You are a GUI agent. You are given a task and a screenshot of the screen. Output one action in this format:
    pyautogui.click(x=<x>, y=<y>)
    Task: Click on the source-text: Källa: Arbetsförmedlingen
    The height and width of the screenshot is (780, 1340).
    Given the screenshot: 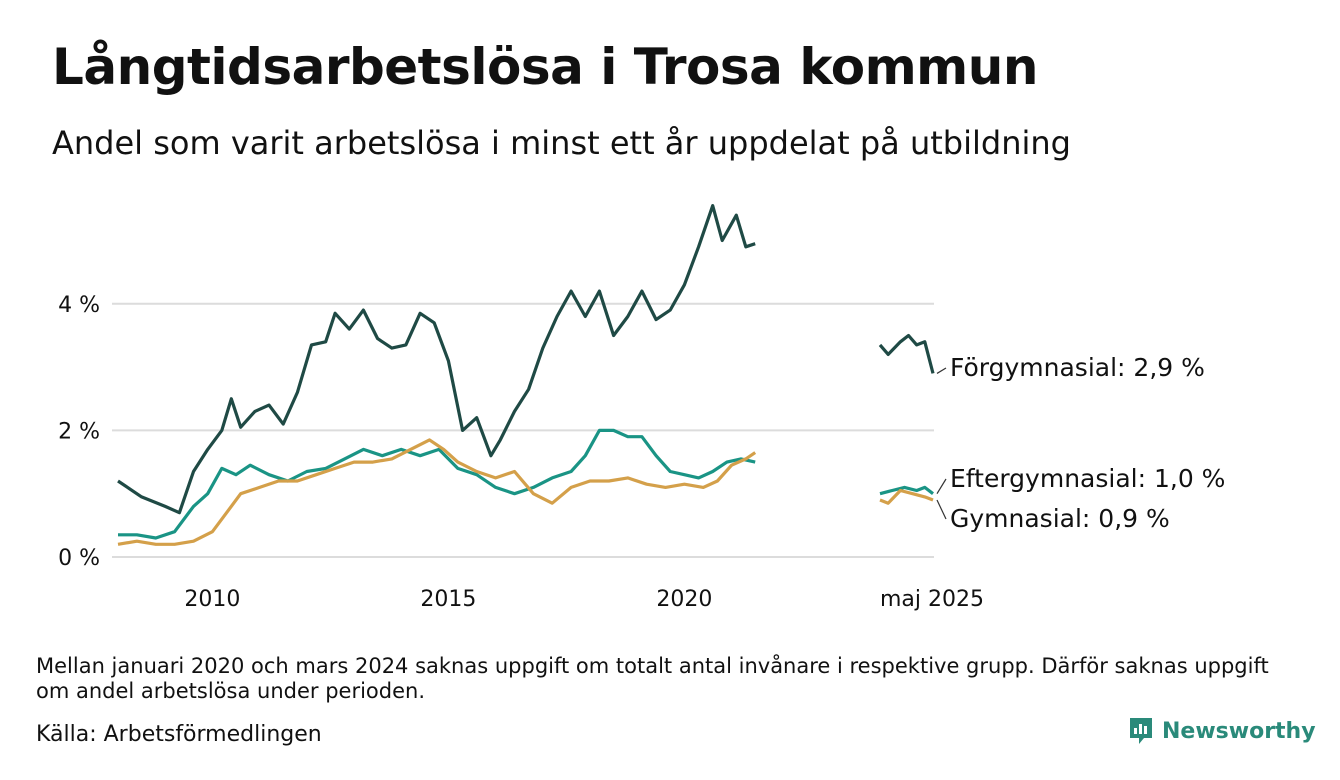 What is the action you would take?
    pyautogui.click(x=179, y=734)
    